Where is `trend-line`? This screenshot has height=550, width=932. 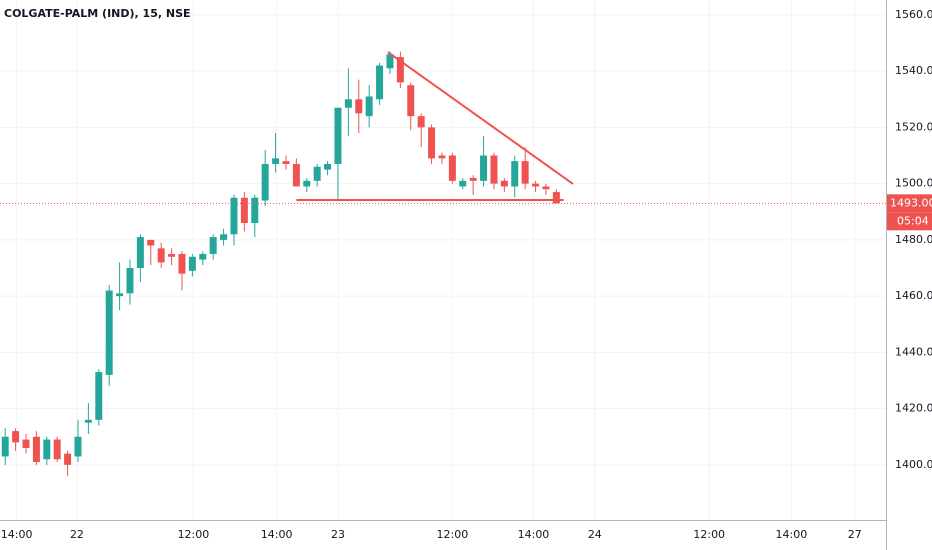
trend-line is located at coordinates (480, 118).